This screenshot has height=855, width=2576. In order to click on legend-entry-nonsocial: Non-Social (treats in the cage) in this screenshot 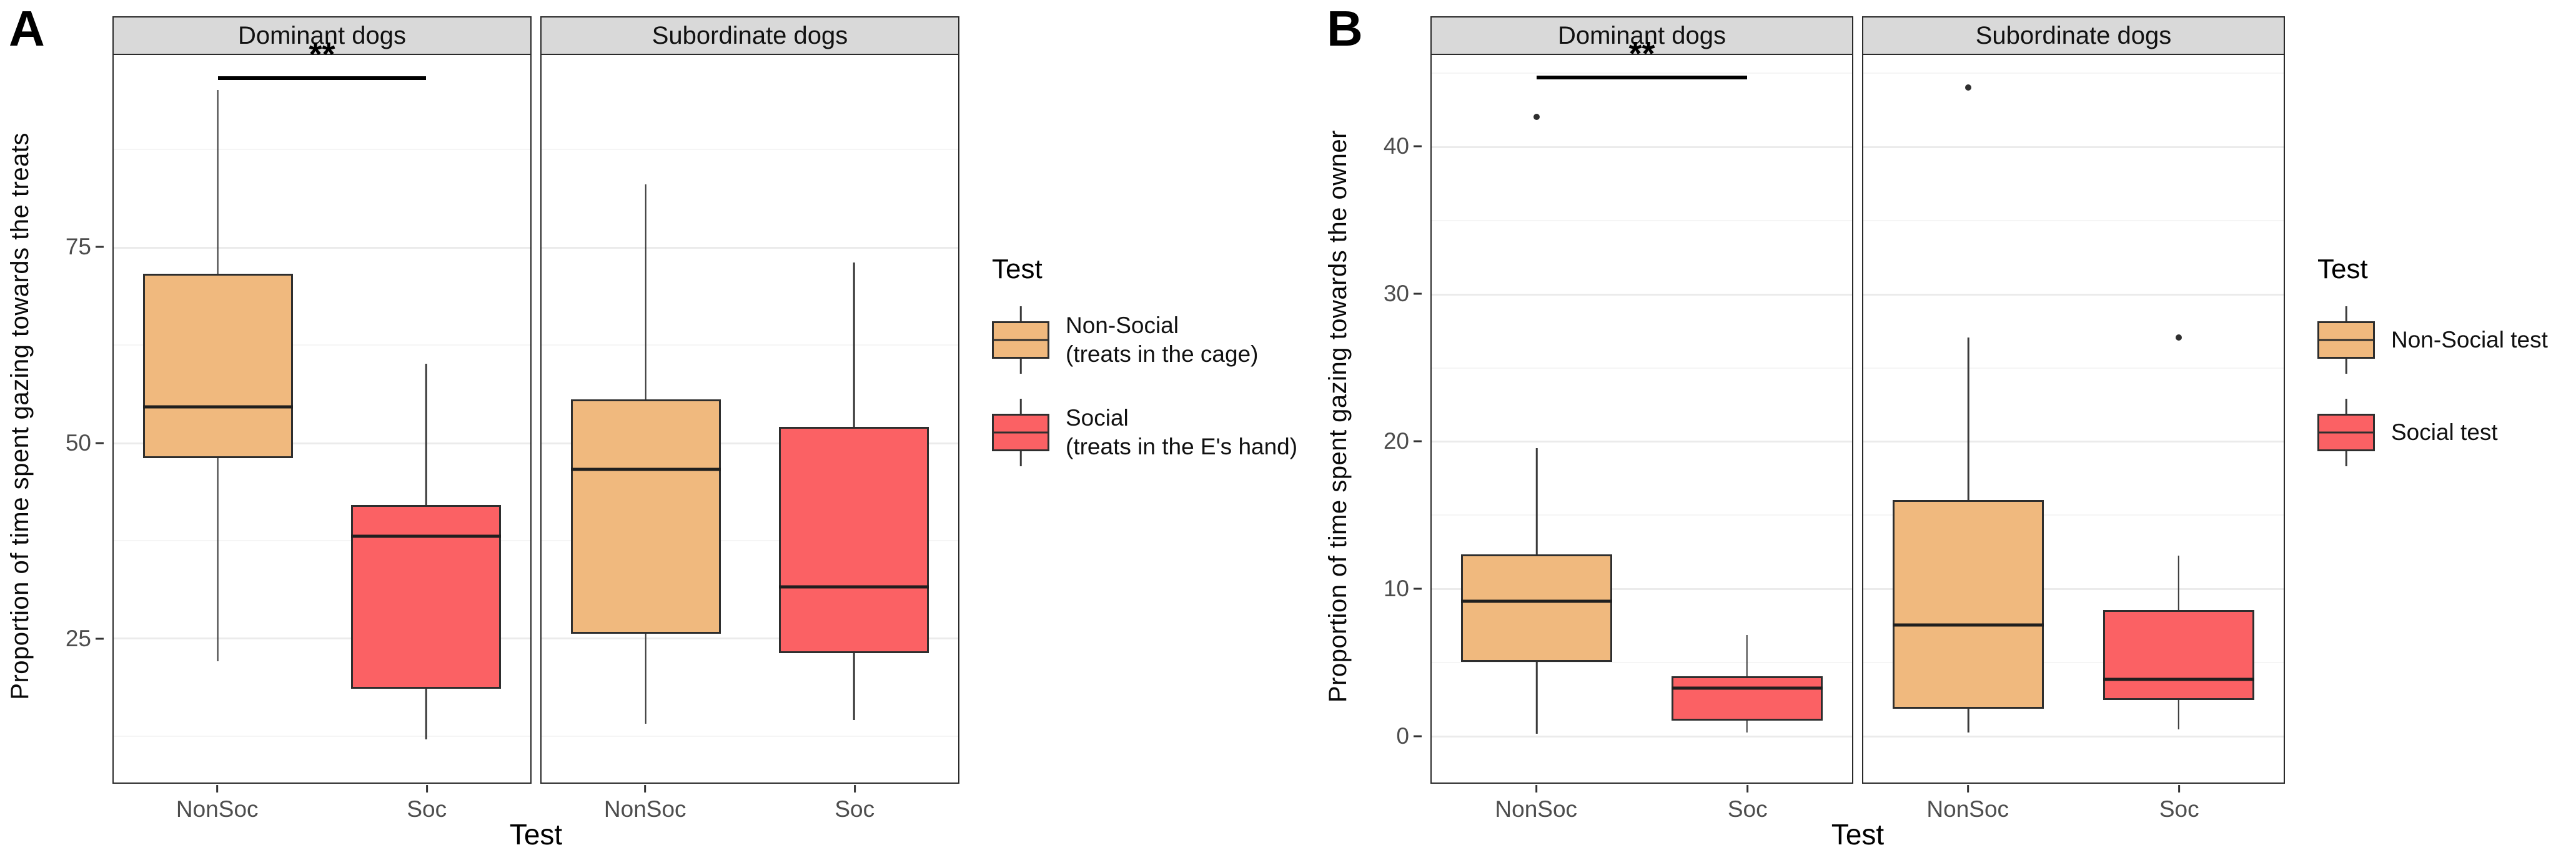, I will do `click(1155, 340)`.